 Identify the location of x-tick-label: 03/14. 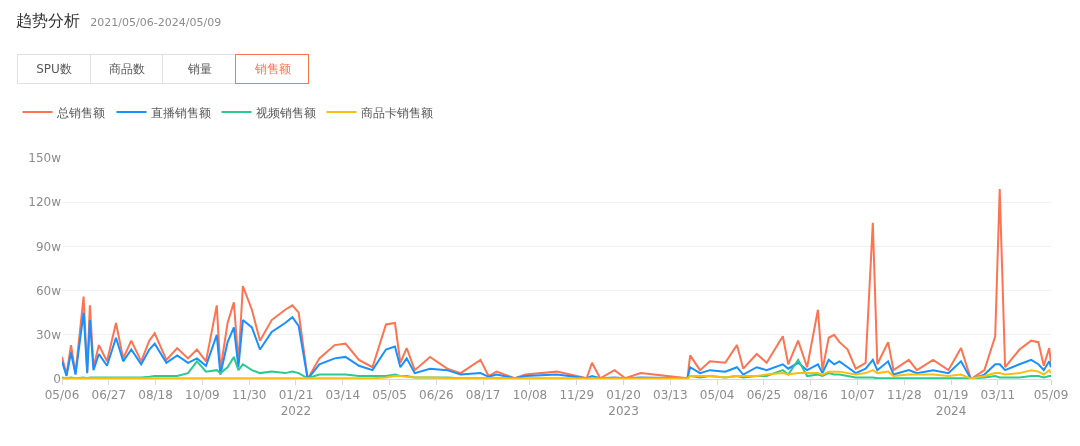
(343, 395).